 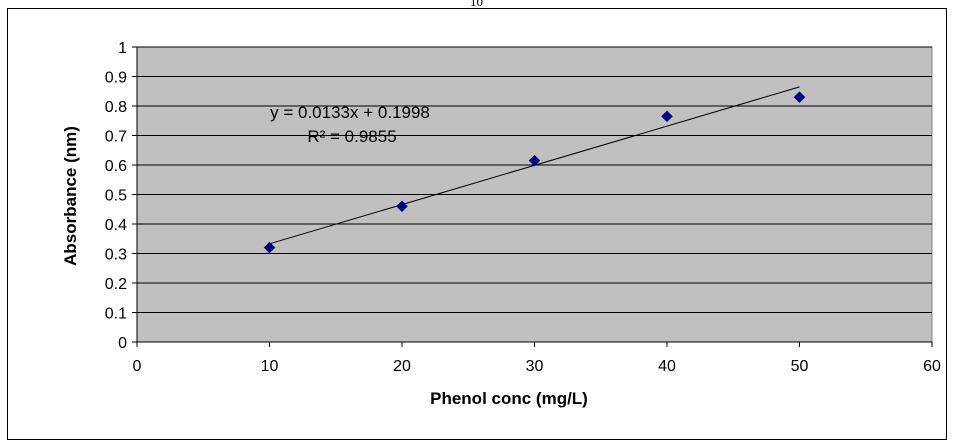 I want to click on y-tick-label: 0, so click(x=122, y=343).